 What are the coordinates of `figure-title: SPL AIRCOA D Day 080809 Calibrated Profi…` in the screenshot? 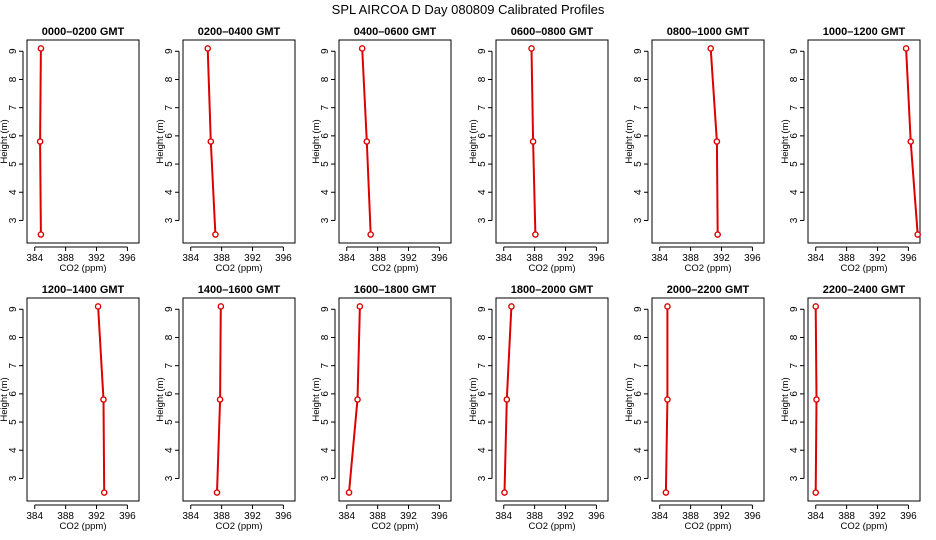 It's located at (468, 9).